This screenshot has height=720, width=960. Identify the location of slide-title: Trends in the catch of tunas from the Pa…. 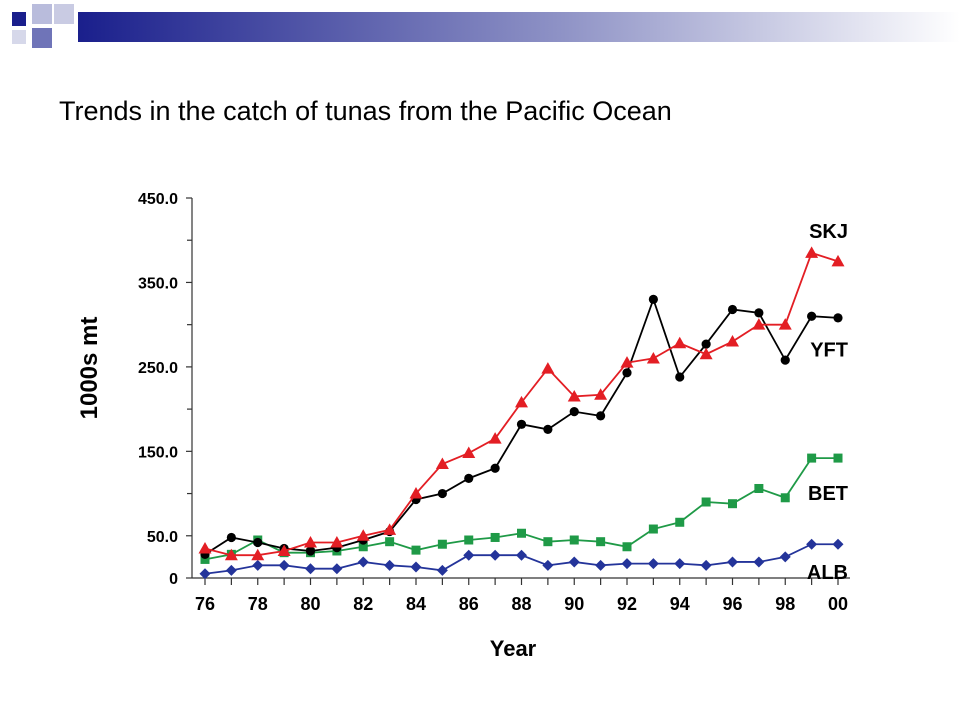
(365, 111).